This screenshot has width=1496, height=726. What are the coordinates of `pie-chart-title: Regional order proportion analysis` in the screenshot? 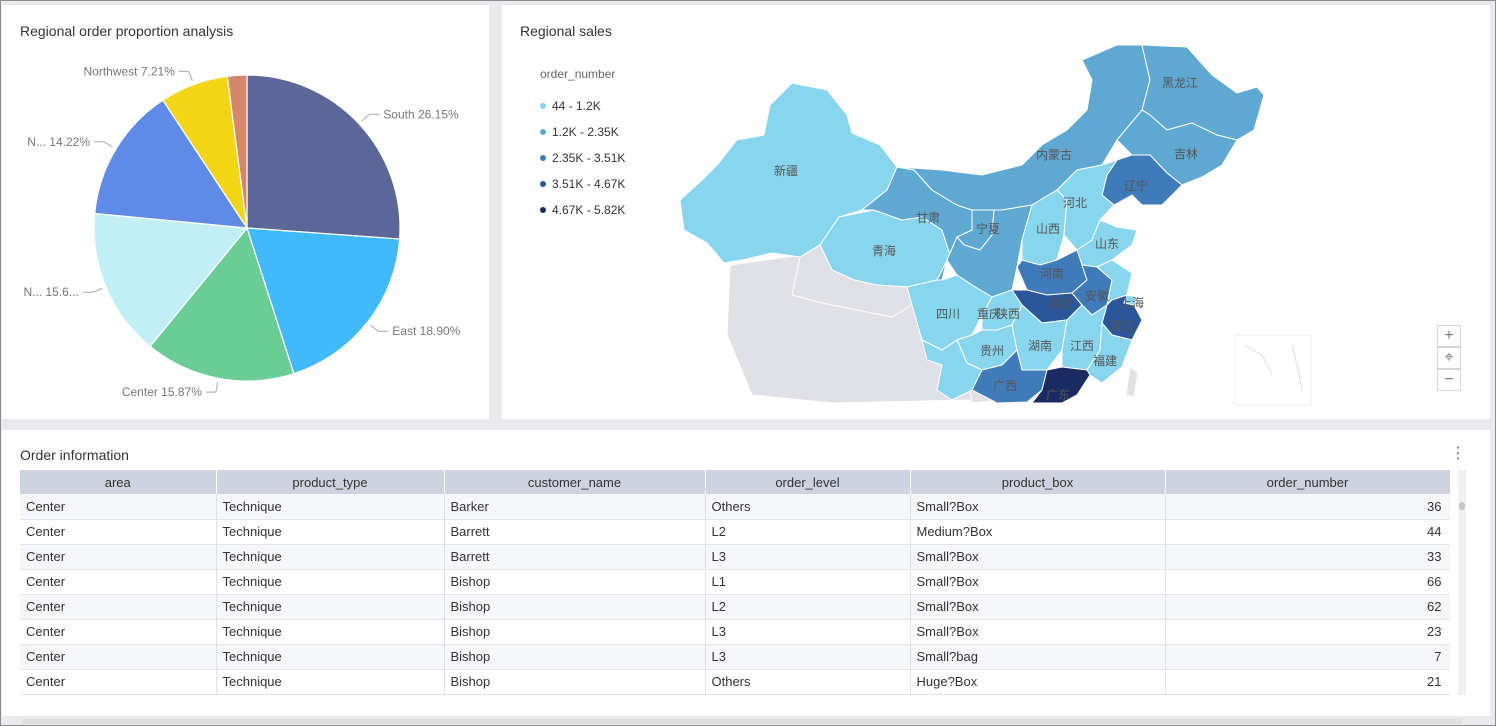 It's located at (127, 31).